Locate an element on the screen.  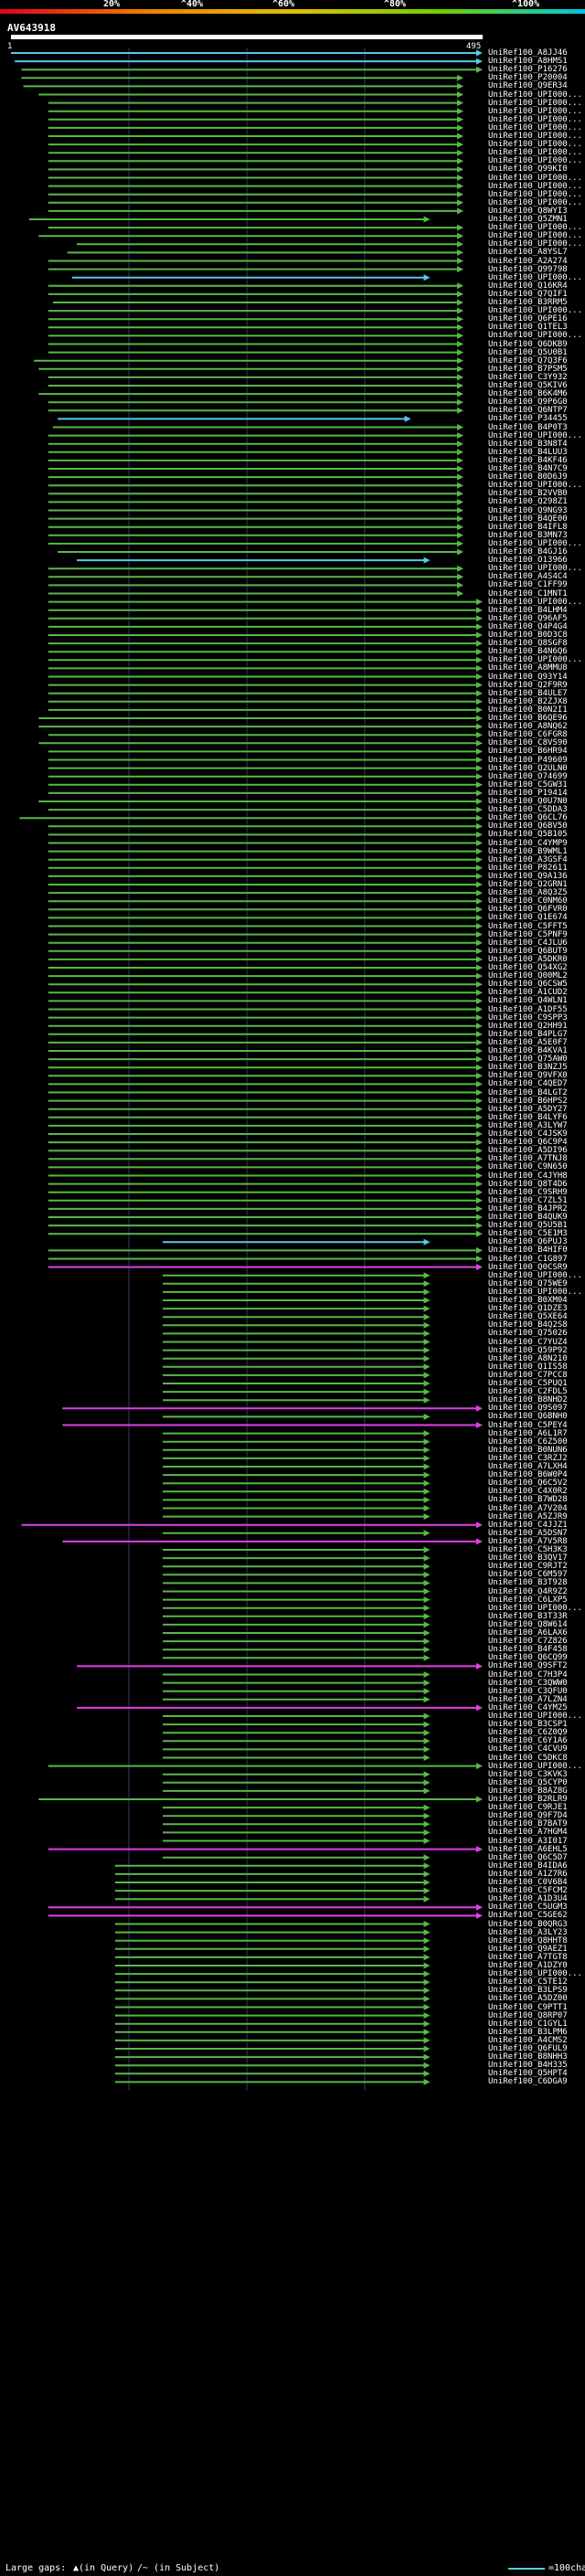
hit-label: UniRef100_B3CSP1 is located at coordinates (528, 1725).